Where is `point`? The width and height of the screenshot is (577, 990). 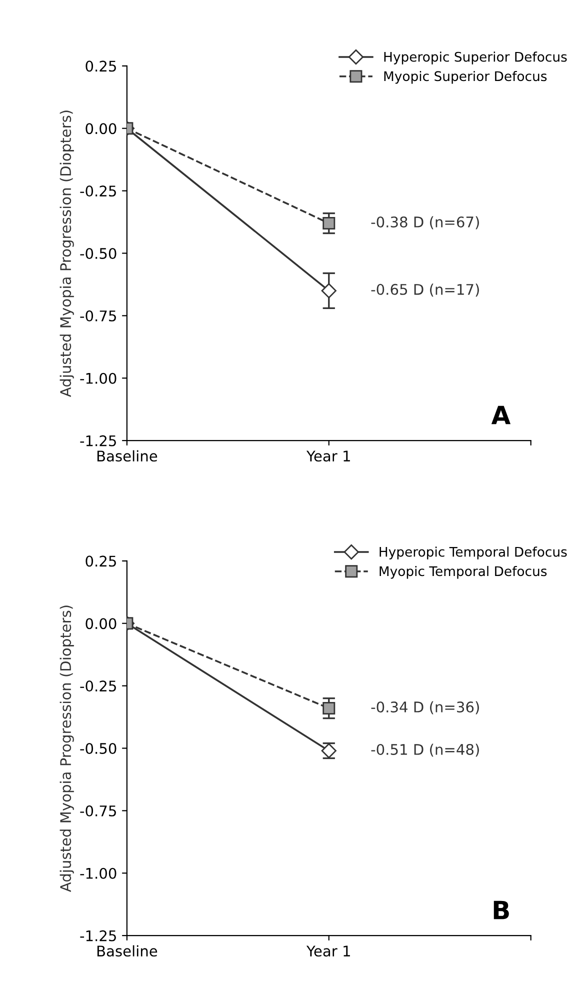 point is located at coordinates (328, 290).